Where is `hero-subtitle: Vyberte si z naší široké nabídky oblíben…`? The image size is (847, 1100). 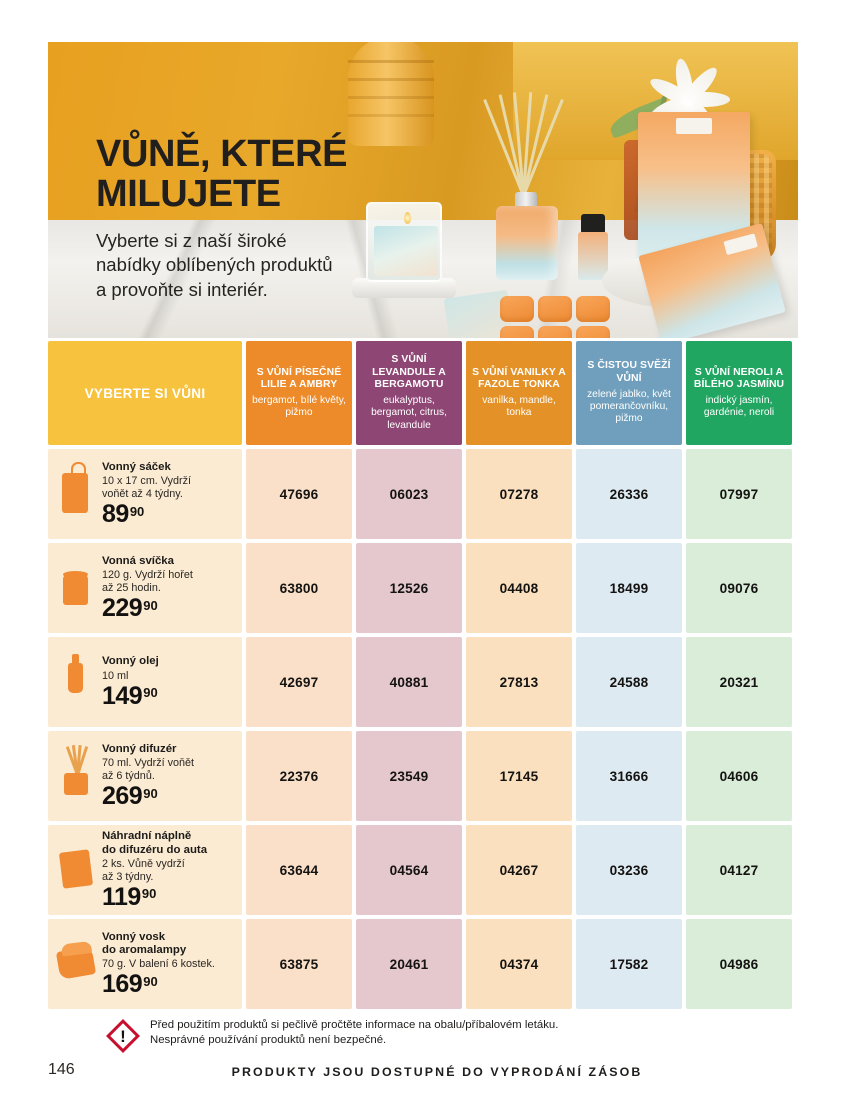
hero-subtitle: Vyberte si z naší široké nabídky oblíben… is located at coordinates (214, 265).